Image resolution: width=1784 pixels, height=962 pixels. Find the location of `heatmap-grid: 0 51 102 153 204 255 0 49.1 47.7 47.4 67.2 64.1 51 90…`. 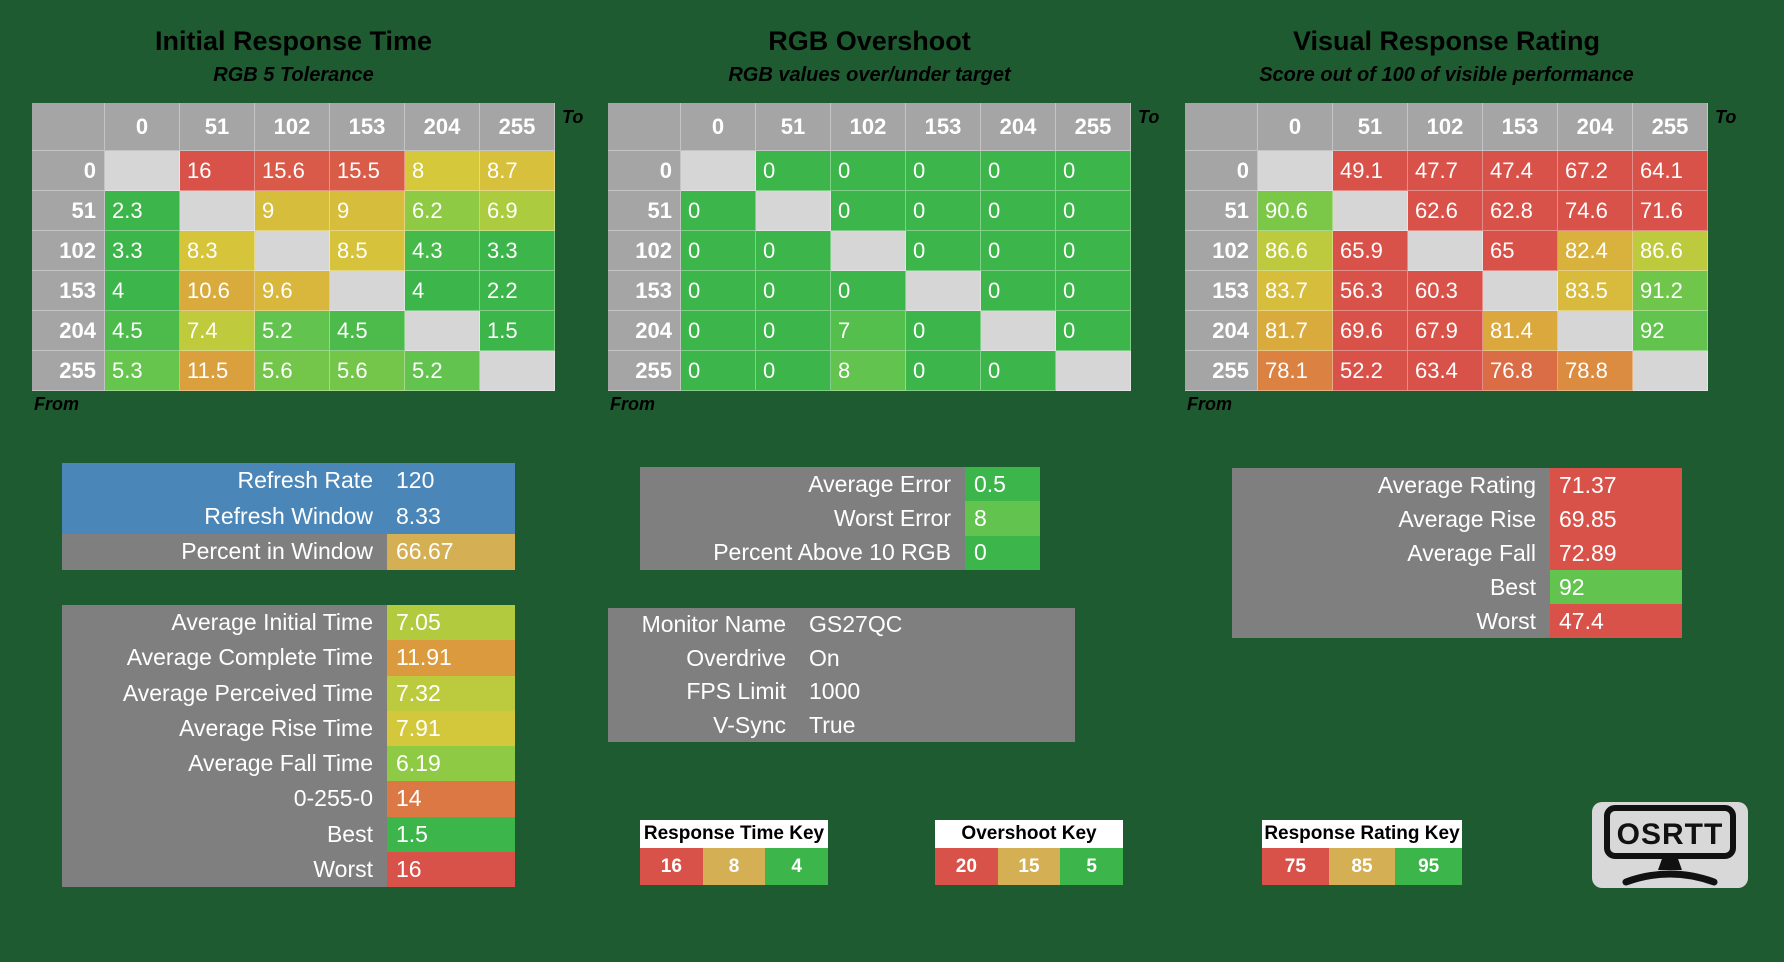

heatmap-grid: 0 51 102 153 204 255 0 49.1 47.7 47.4 67.2 64.1 51 90… is located at coordinates (1446, 247).